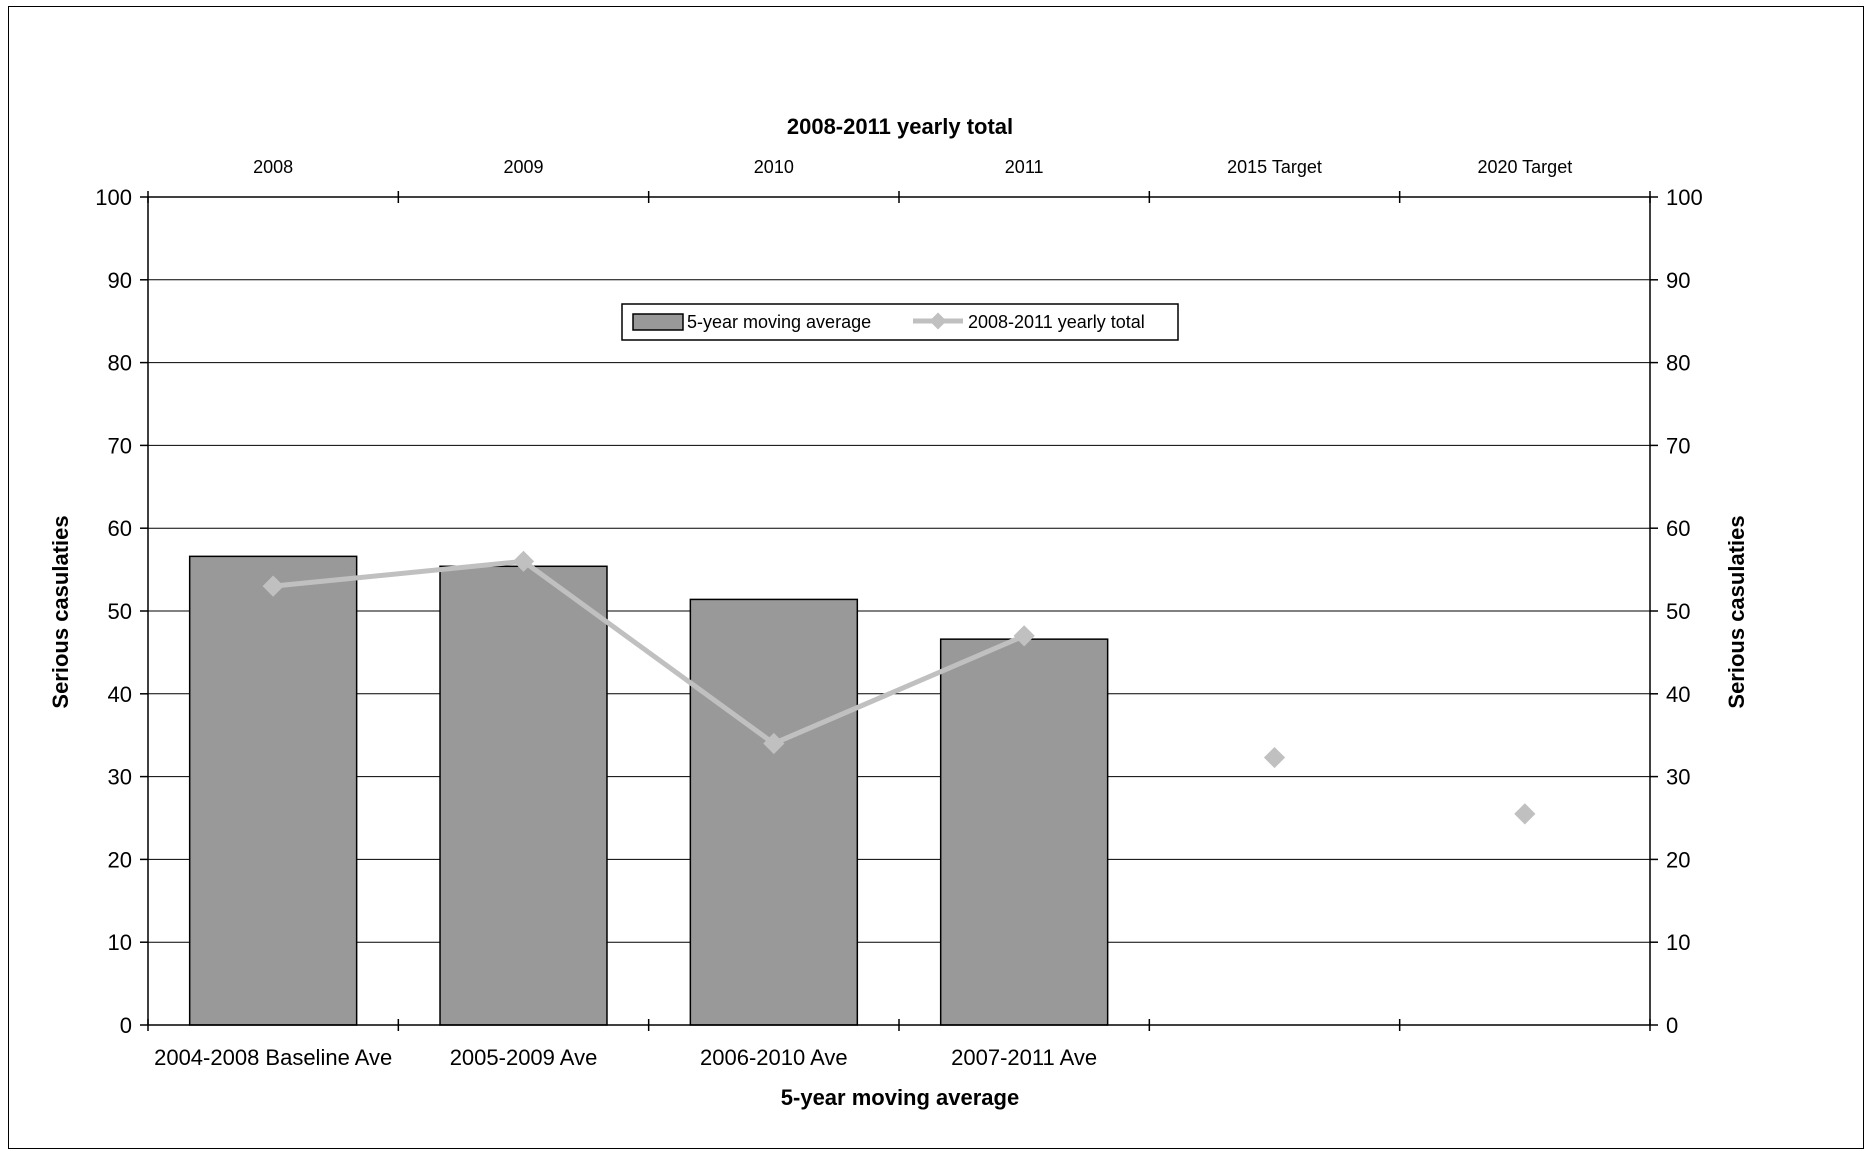 Image resolution: width=1870 pixels, height=1151 pixels. Describe the element at coordinates (649, 652) in the screenshot. I see `line-series-path` at that location.